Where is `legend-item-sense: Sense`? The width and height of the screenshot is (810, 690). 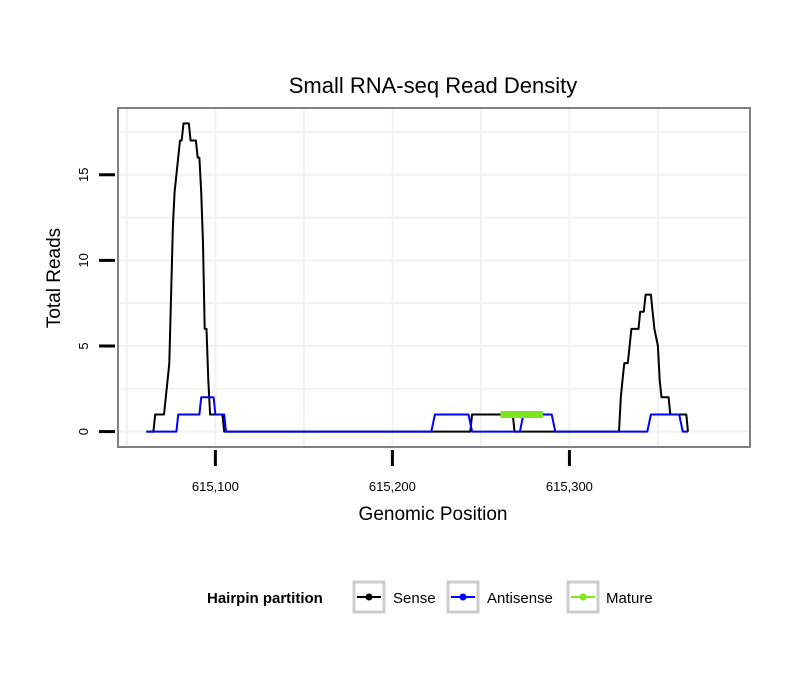
legend-item-sense: Sense is located at coordinates (394, 597).